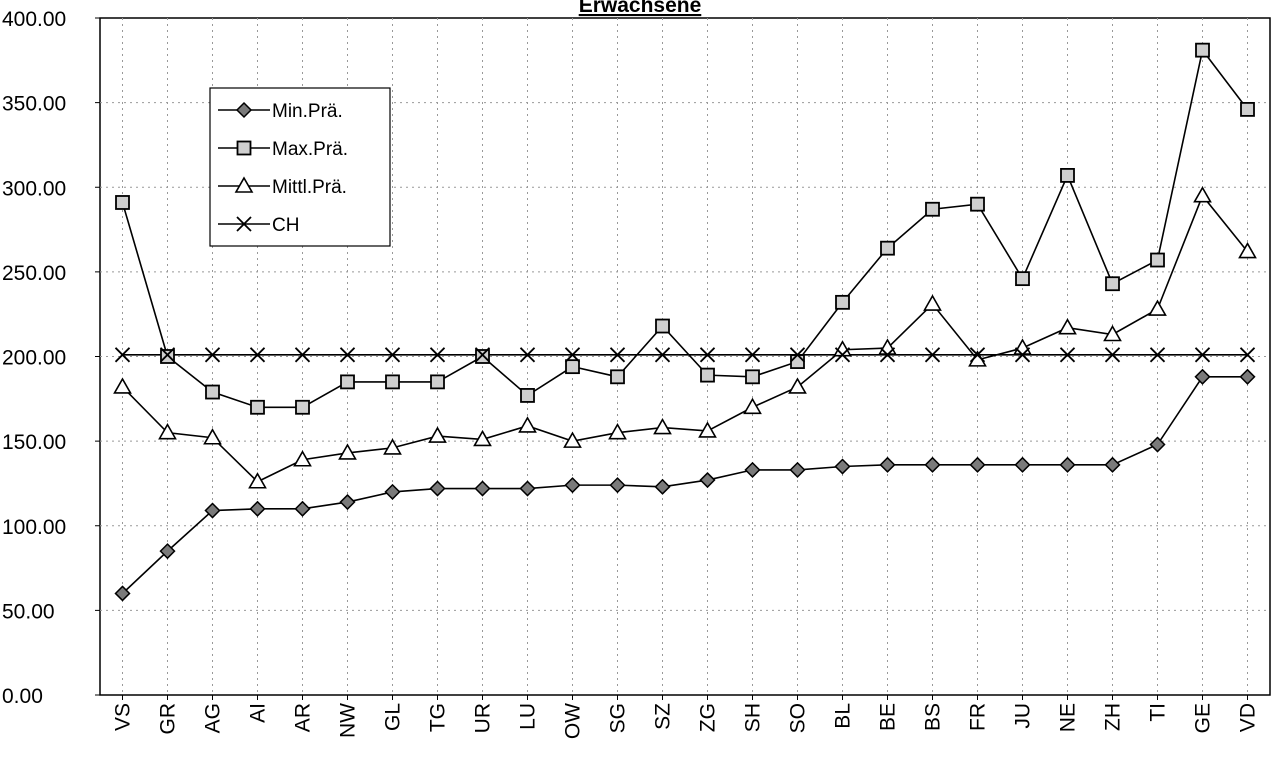 The height and width of the screenshot is (761, 1277). What do you see at coordinates (888, 717) in the screenshot?
I see `x-tick-label: BE` at bounding box center [888, 717].